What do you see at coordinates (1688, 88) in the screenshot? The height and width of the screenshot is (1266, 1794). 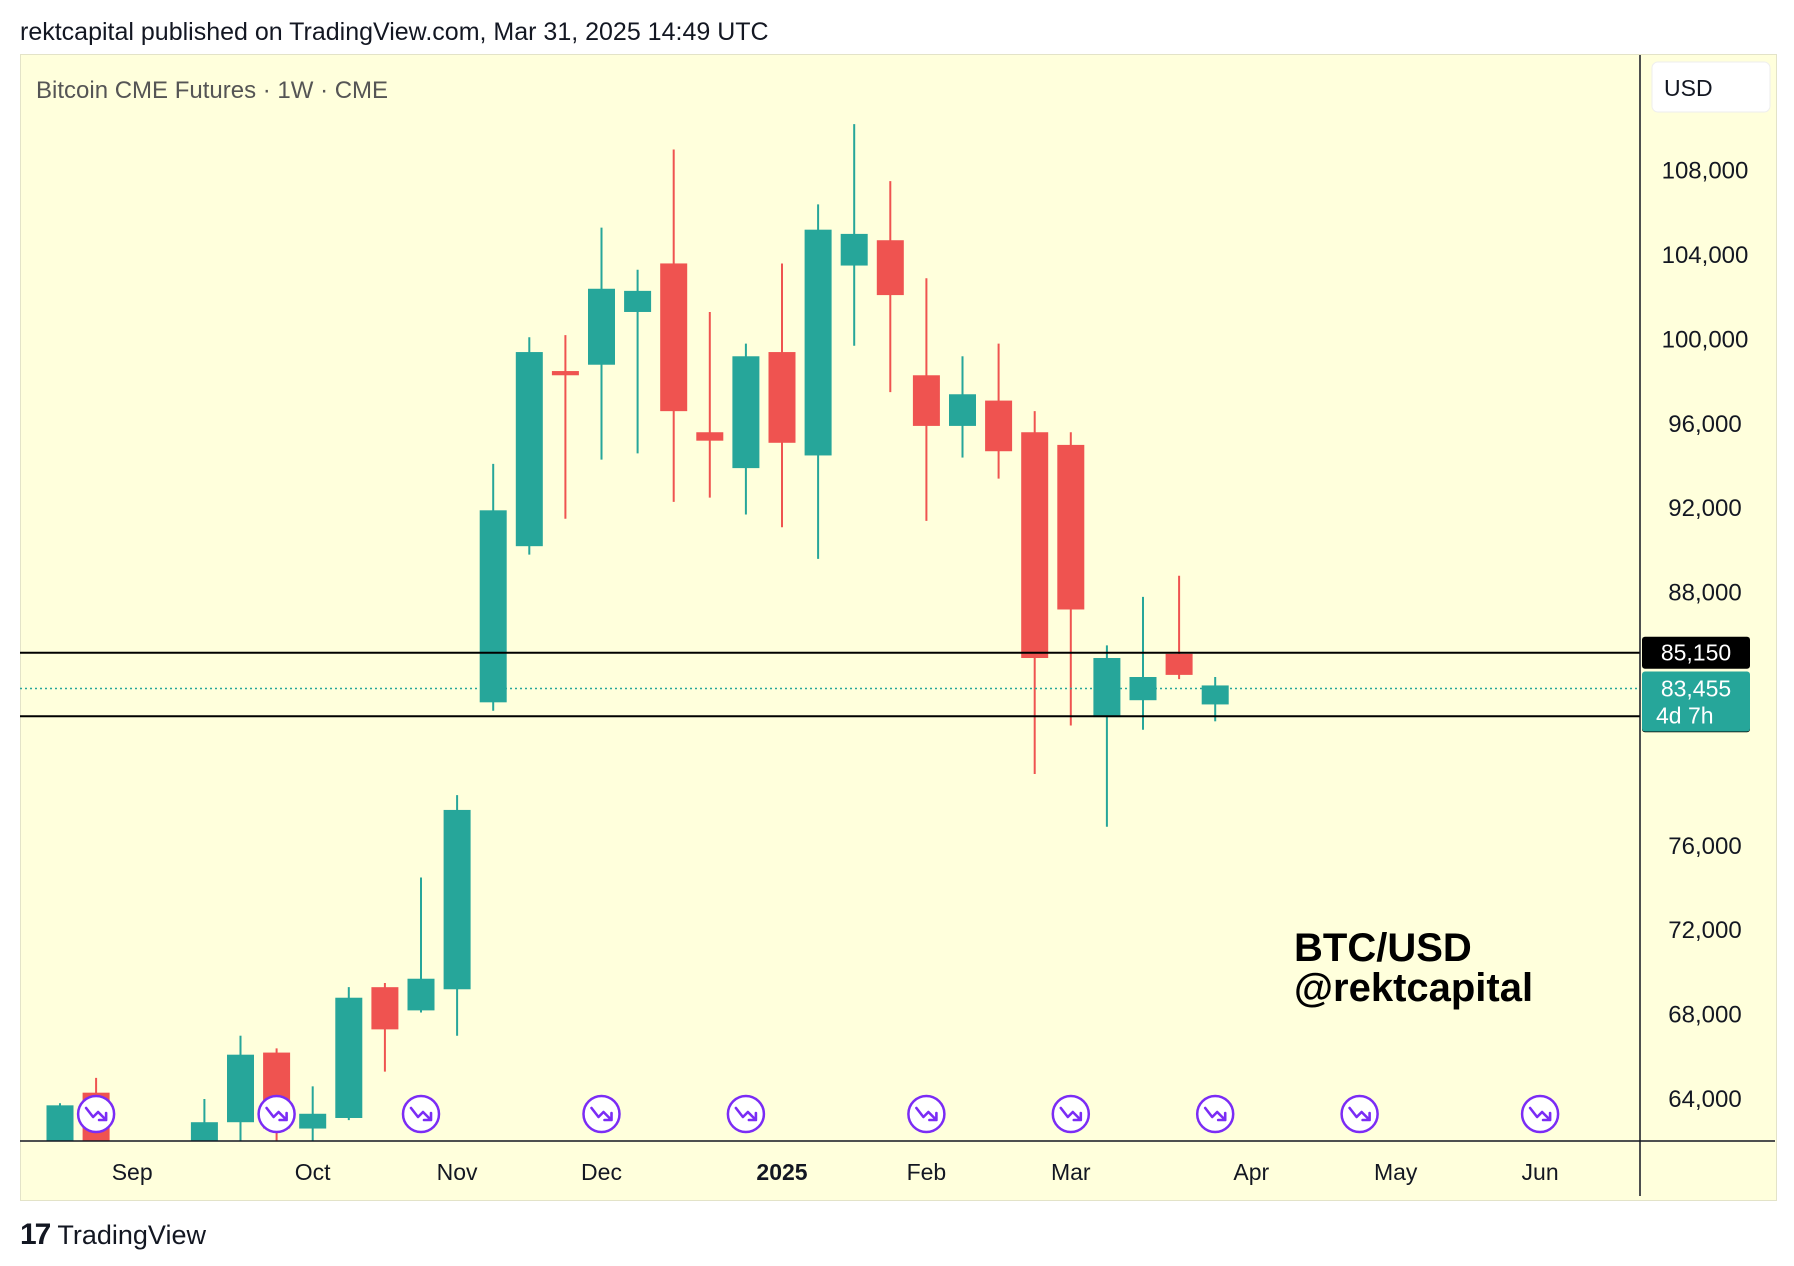 I see `currency-button-label: USD` at bounding box center [1688, 88].